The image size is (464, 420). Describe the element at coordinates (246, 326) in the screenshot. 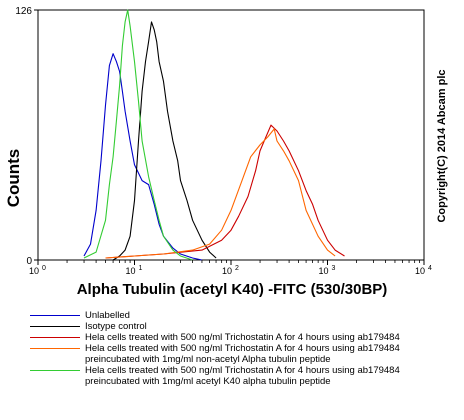

I see `legend-item: Isotype control` at that location.